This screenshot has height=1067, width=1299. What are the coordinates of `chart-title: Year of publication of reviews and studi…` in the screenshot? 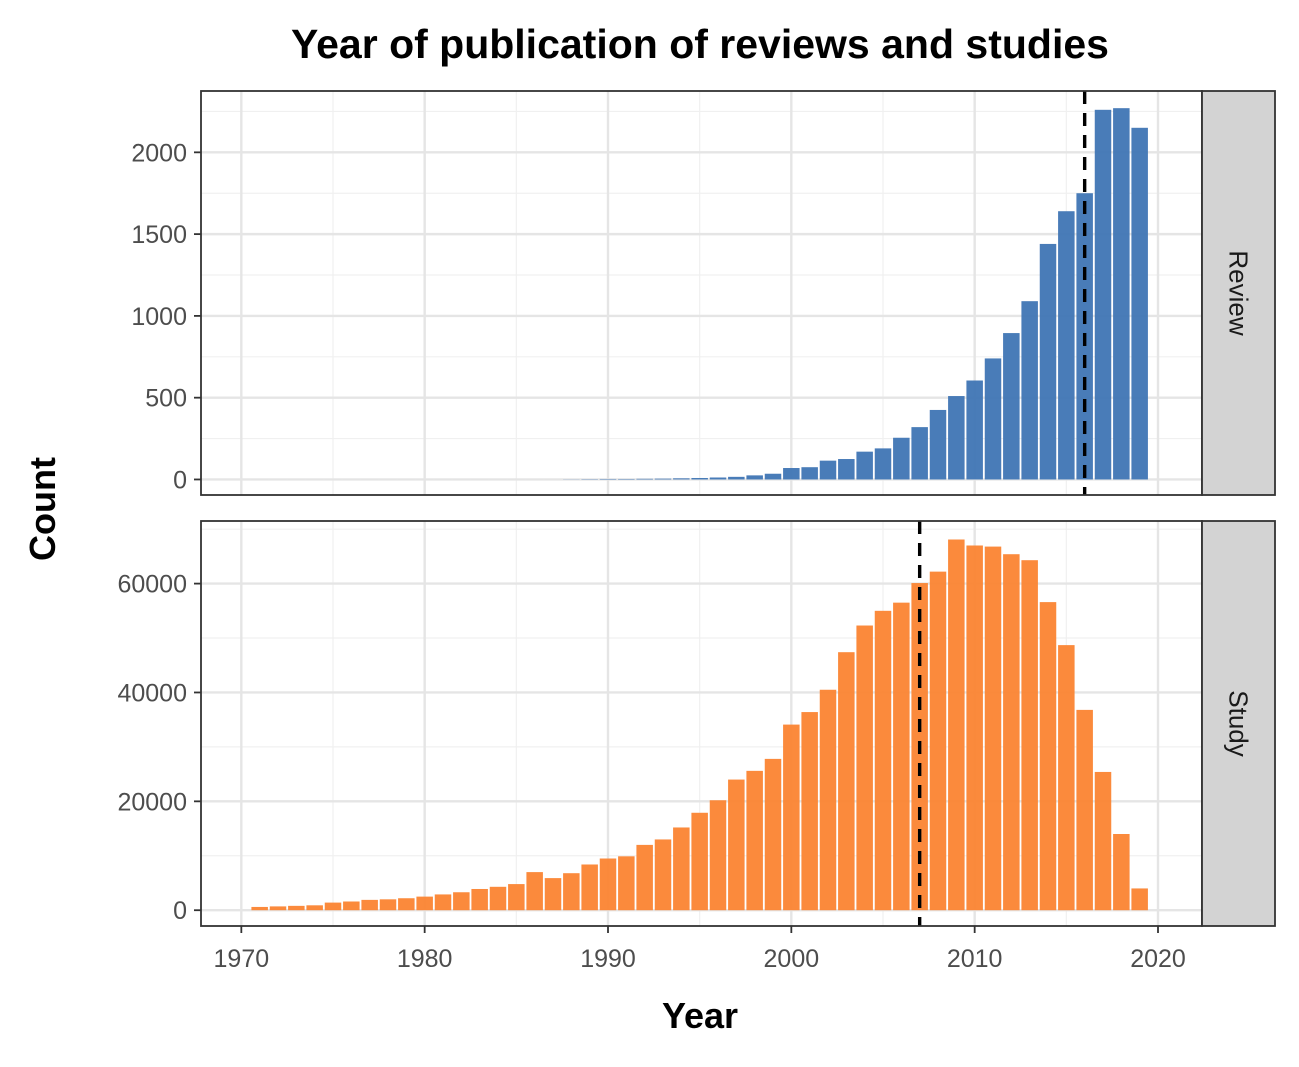 It's located at (700, 44).